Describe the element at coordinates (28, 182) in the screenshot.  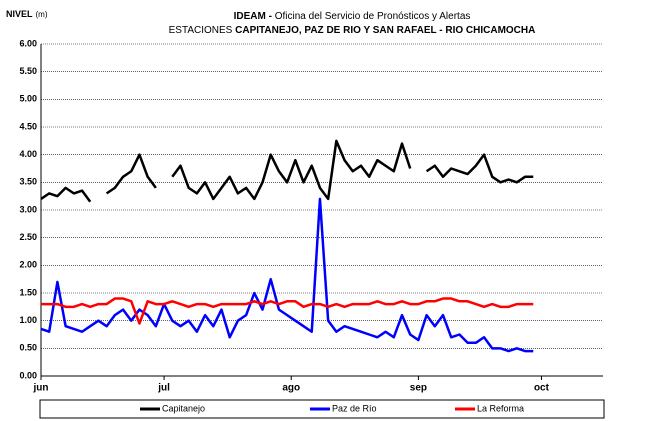
I see `y-tick-label: 3.50` at that location.